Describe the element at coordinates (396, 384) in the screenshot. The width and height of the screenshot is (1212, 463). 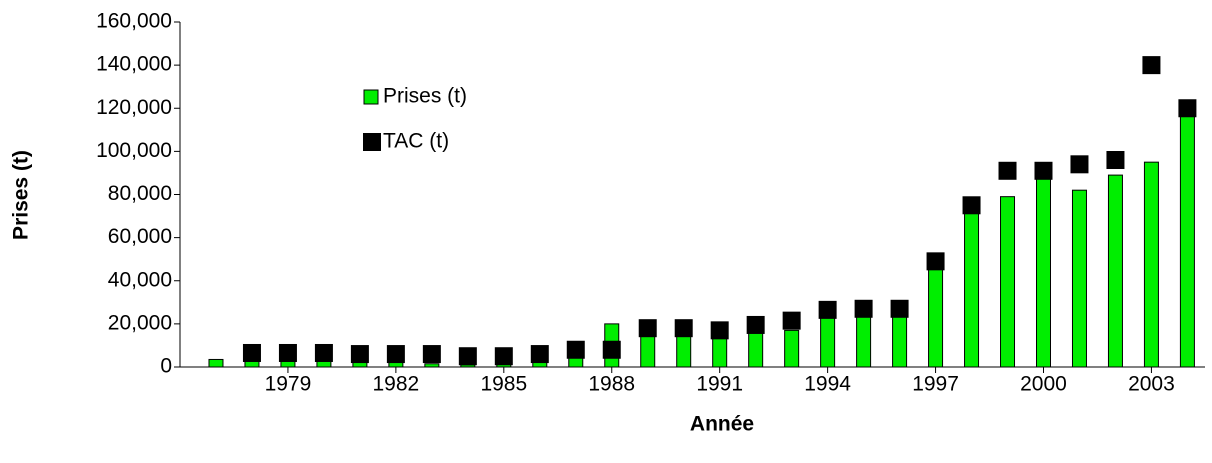
I see `x-tick-label: 1982` at that location.